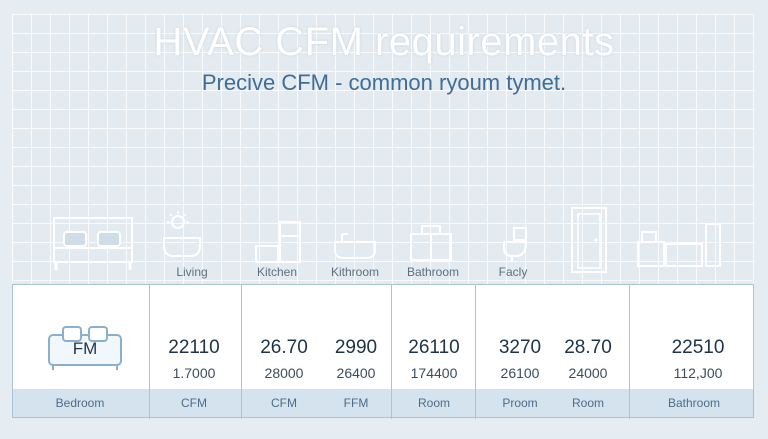  What do you see at coordinates (520, 403) in the screenshot?
I see `cell-foot: Proom` at bounding box center [520, 403].